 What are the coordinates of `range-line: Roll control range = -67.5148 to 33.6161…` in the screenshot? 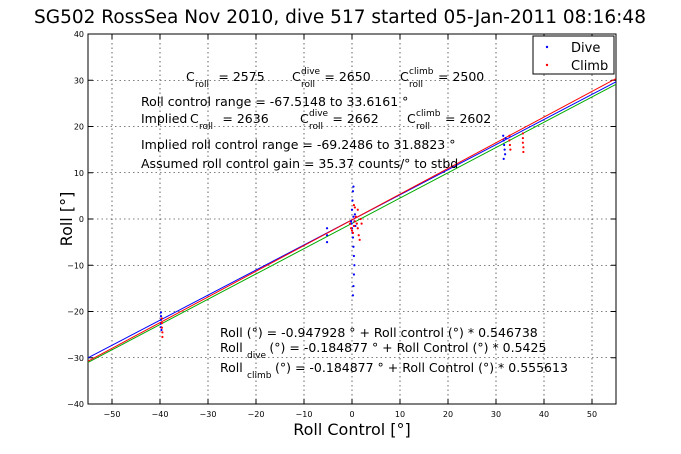 It's located at (274, 101).